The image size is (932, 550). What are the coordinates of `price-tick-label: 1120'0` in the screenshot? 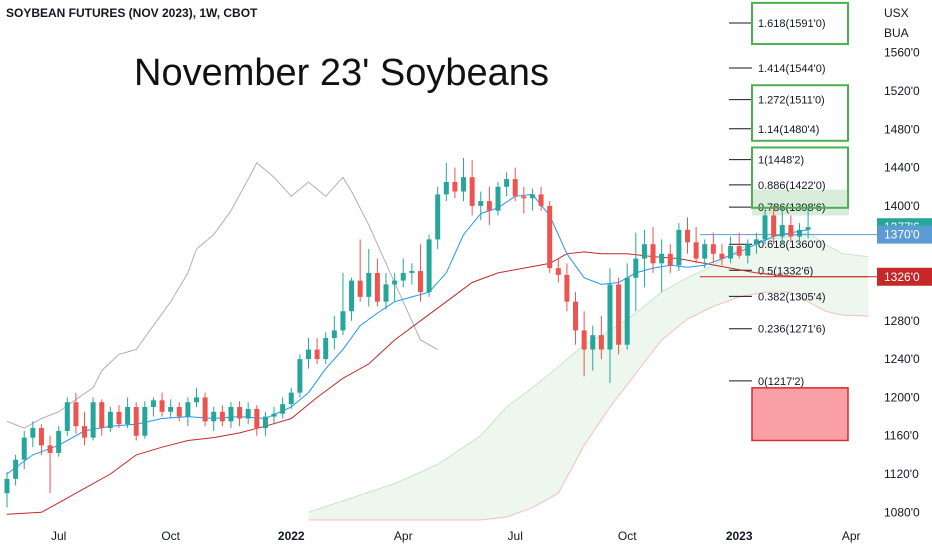 It's located at (901, 474).